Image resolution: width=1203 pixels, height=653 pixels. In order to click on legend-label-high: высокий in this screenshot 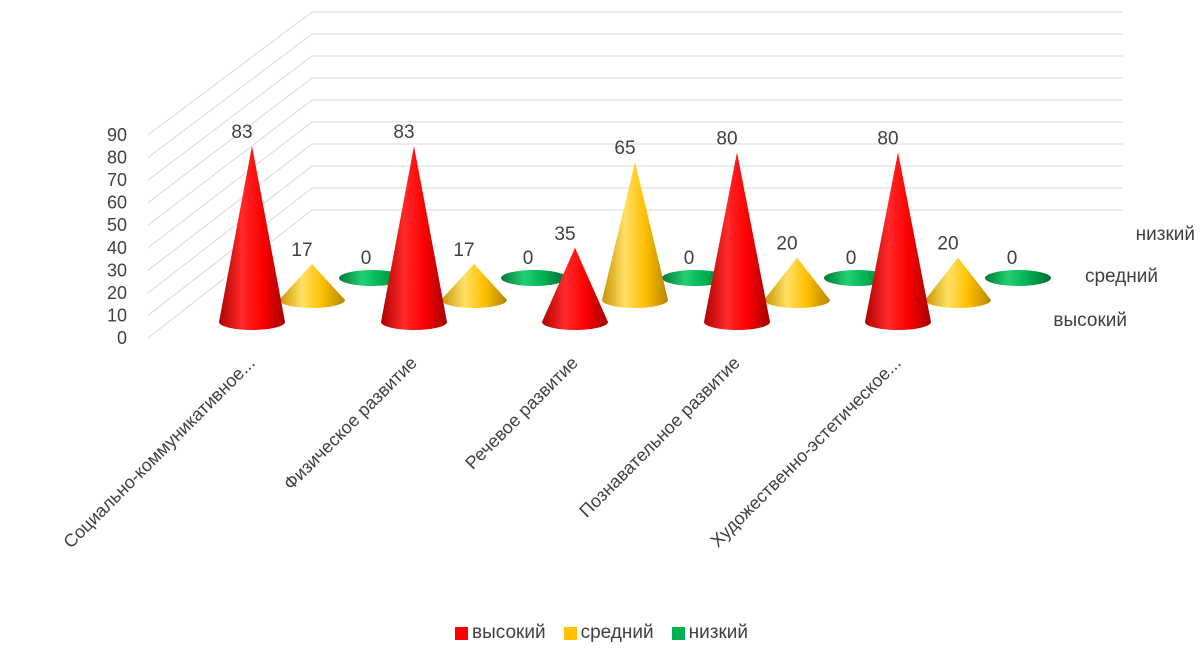, I will do `click(509, 632)`.